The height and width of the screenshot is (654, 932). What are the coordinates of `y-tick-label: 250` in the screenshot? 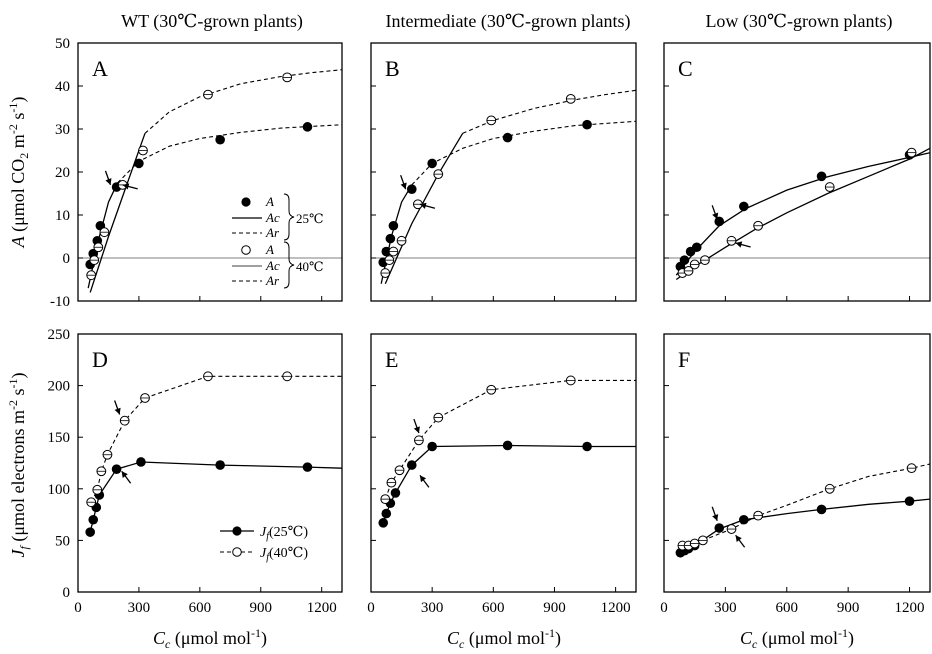 It's located at (59, 335).